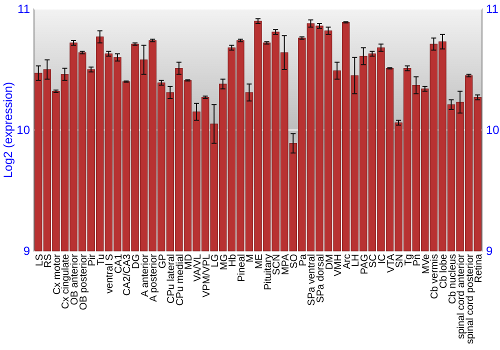 Image resolution: width=500 pixels, height=350 pixels. Describe the element at coordinates (444, 271) in the screenshot. I see `x-tick-label: Cb lobe` at that location.